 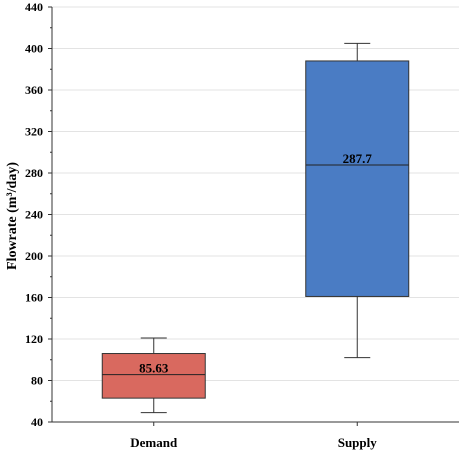 What do you see at coordinates (12, 216) in the screenshot?
I see `y-axis-title: Flowrate (m³/day)` at bounding box center [12, 216].